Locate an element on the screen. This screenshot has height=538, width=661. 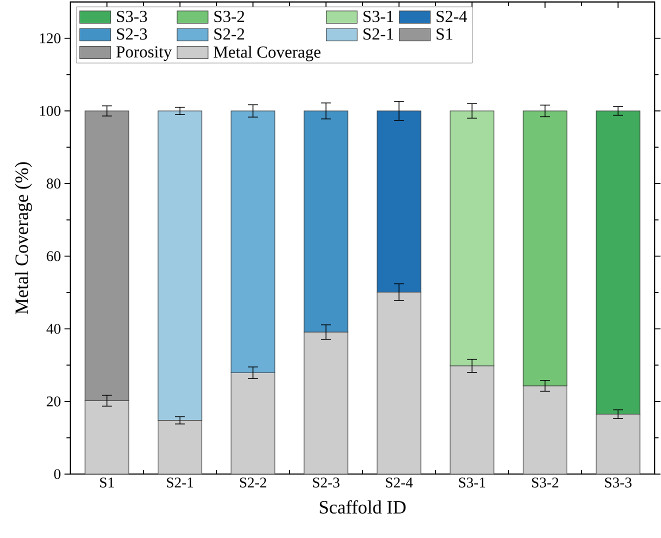
x-tick-label: S1 is located at coordinates (107, 483).